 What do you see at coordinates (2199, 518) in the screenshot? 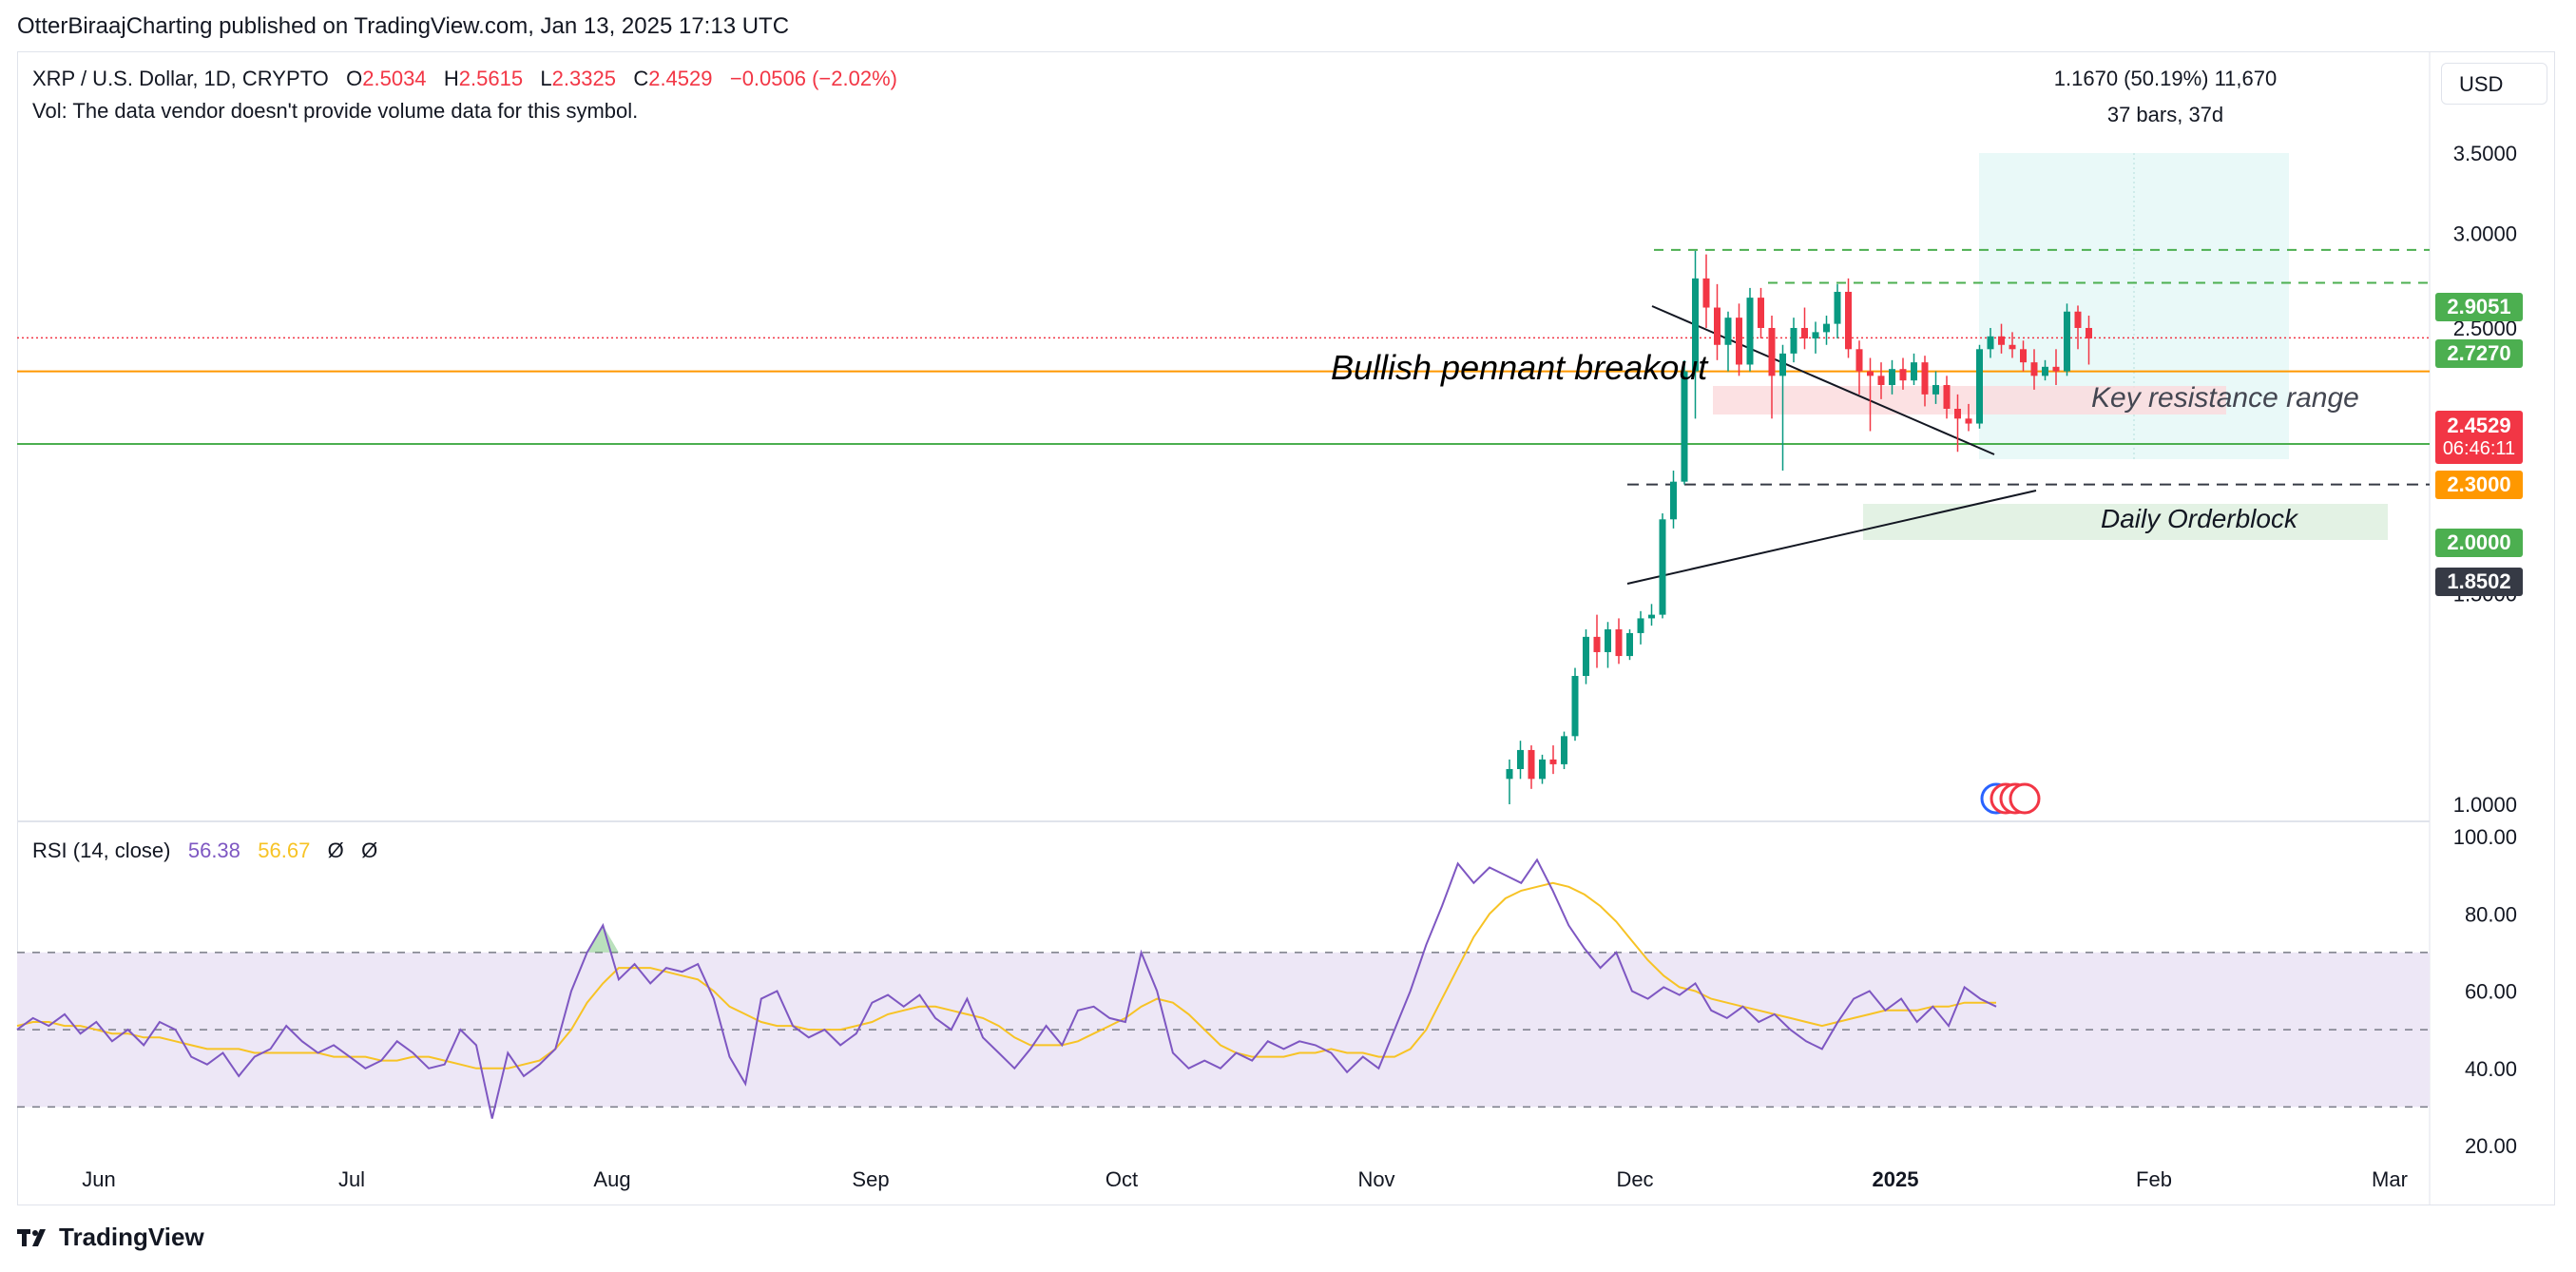
I see `annotation-orderblock: Daily Orderblock` at bounding box center [2199, 518].